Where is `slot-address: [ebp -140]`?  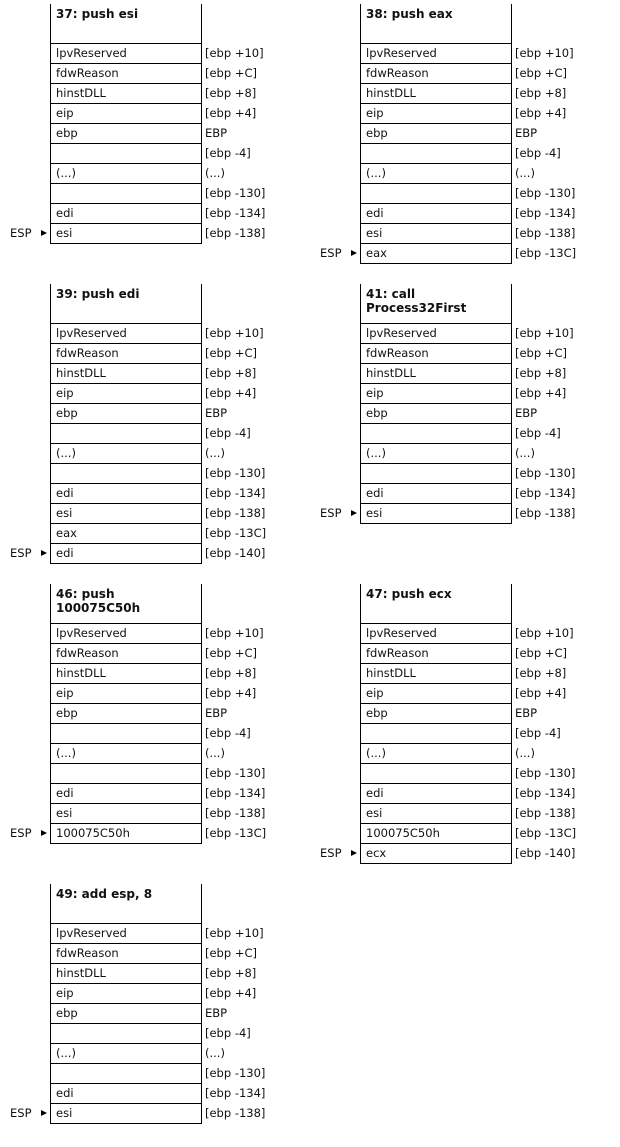
slot-address: [ebp -140] is located at coordinates (545, 853).